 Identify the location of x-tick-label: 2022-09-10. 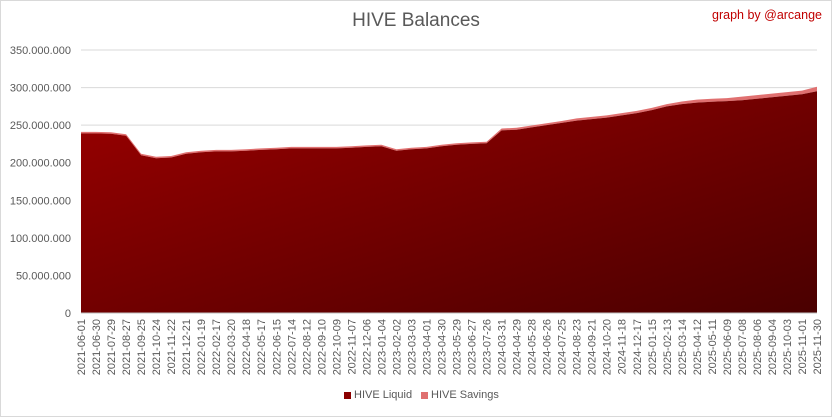
(322, 347).